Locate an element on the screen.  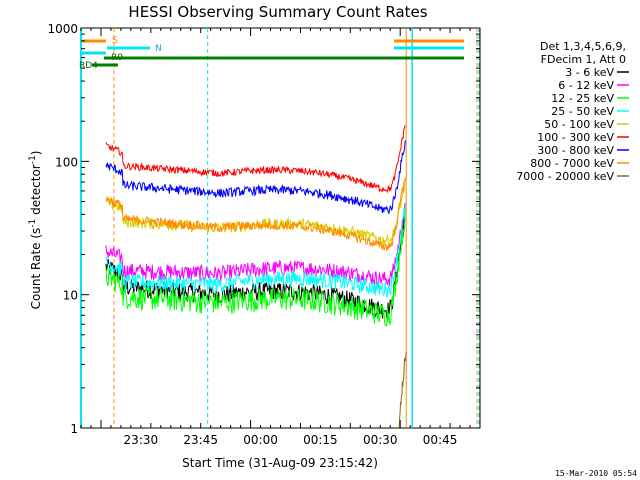
legend-header: FDecim 1, Att 0 is located at coordinates (583, 59).